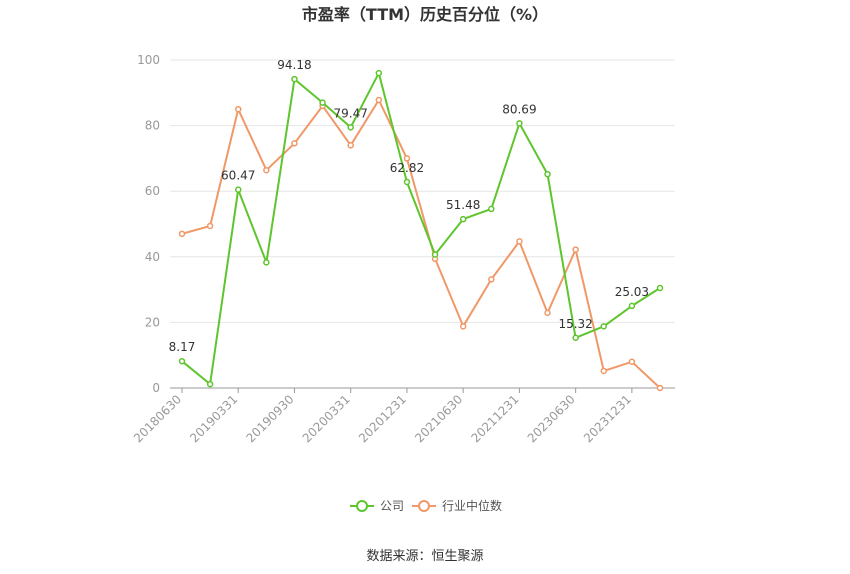 This screenshot has height=574, width=850. Describe the element at coordinates (270, 418) in the screenshot. I see `x-tick-label: 20190930` at that location.